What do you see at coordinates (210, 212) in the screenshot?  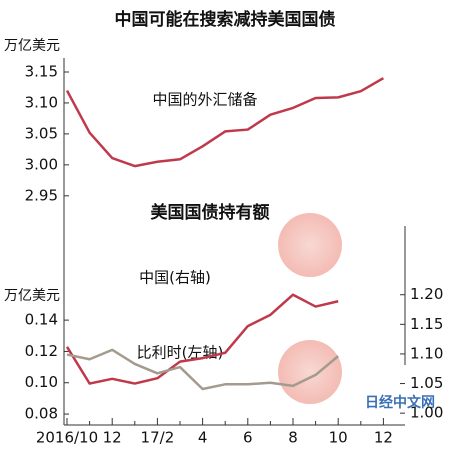 I see `panel-title: 美国国债持有额` at bounding box center [210, 212].